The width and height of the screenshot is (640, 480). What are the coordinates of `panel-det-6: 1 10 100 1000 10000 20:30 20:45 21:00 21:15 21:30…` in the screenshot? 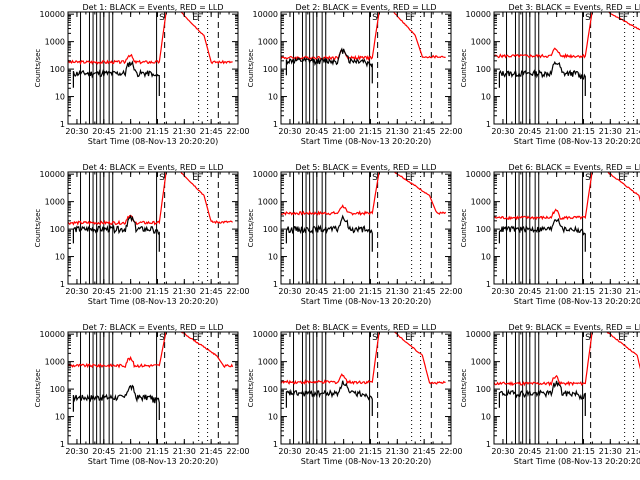 It's located at (550, 234).